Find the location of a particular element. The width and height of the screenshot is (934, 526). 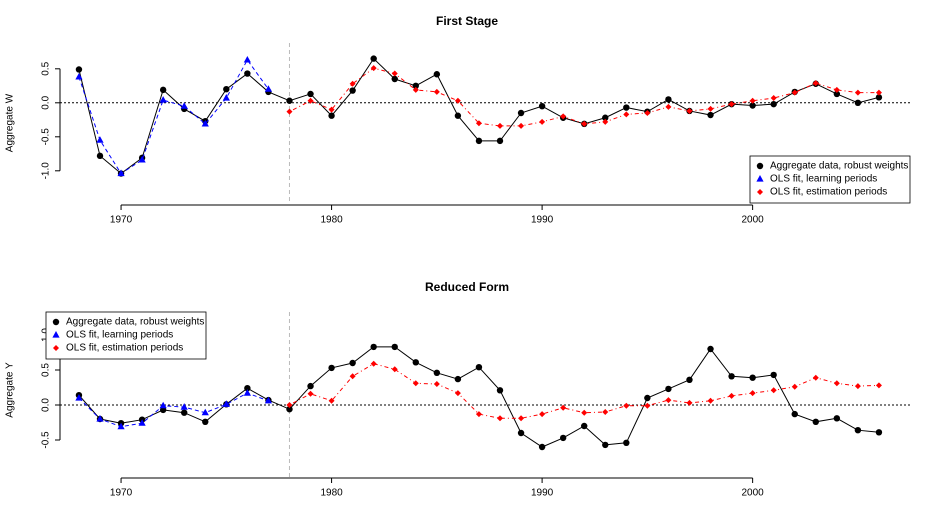

y-tick-label: 0.5 is located at coordinates (46, 68).